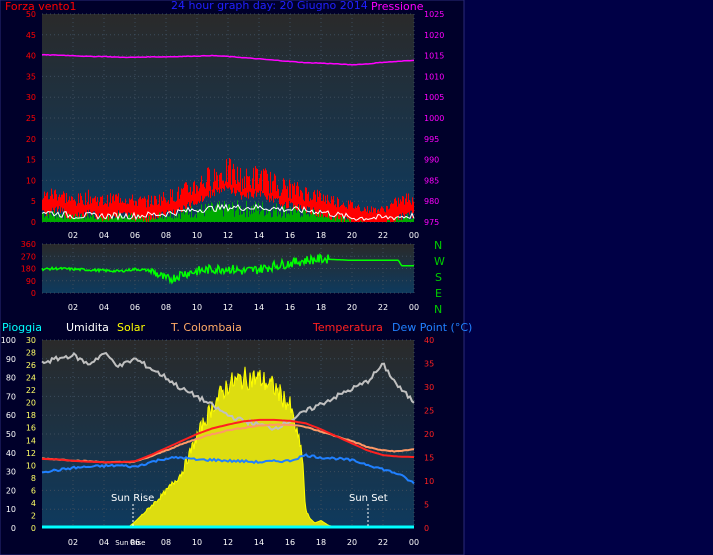  Describe the element at coordinates (414, 307) in the screenshot. I see `direction-x-tick: 00` at that location.